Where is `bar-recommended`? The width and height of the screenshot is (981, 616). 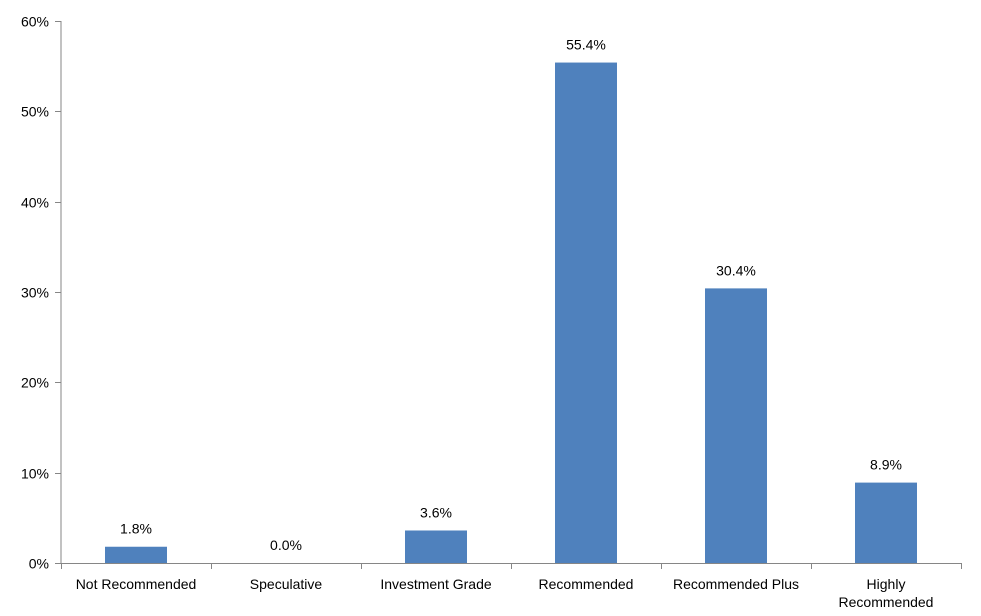
bar-recommended is located at coordinates (586, 312).